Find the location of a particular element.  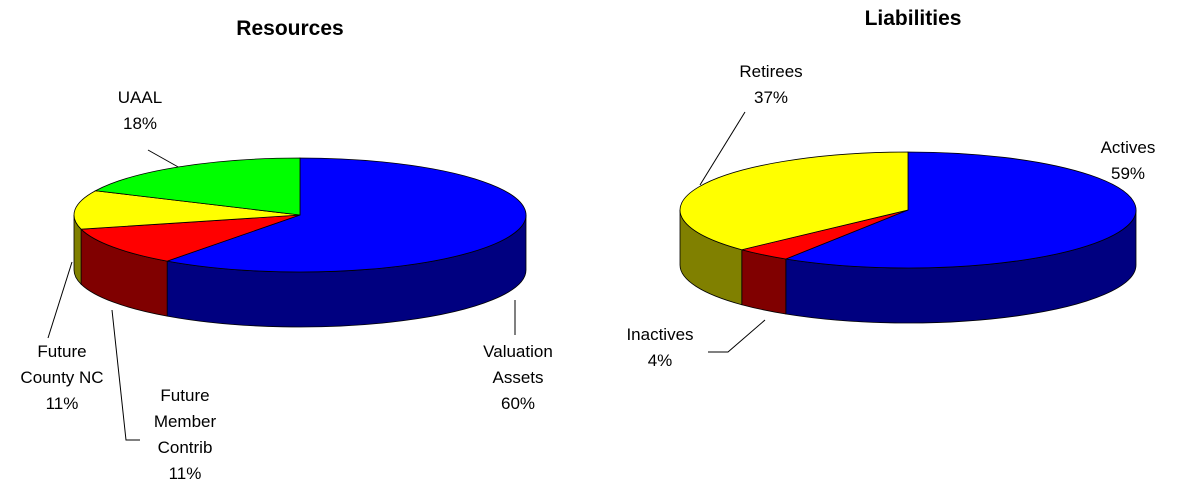

slice-label: Inactives 4% is located at coordinates (660, 348).